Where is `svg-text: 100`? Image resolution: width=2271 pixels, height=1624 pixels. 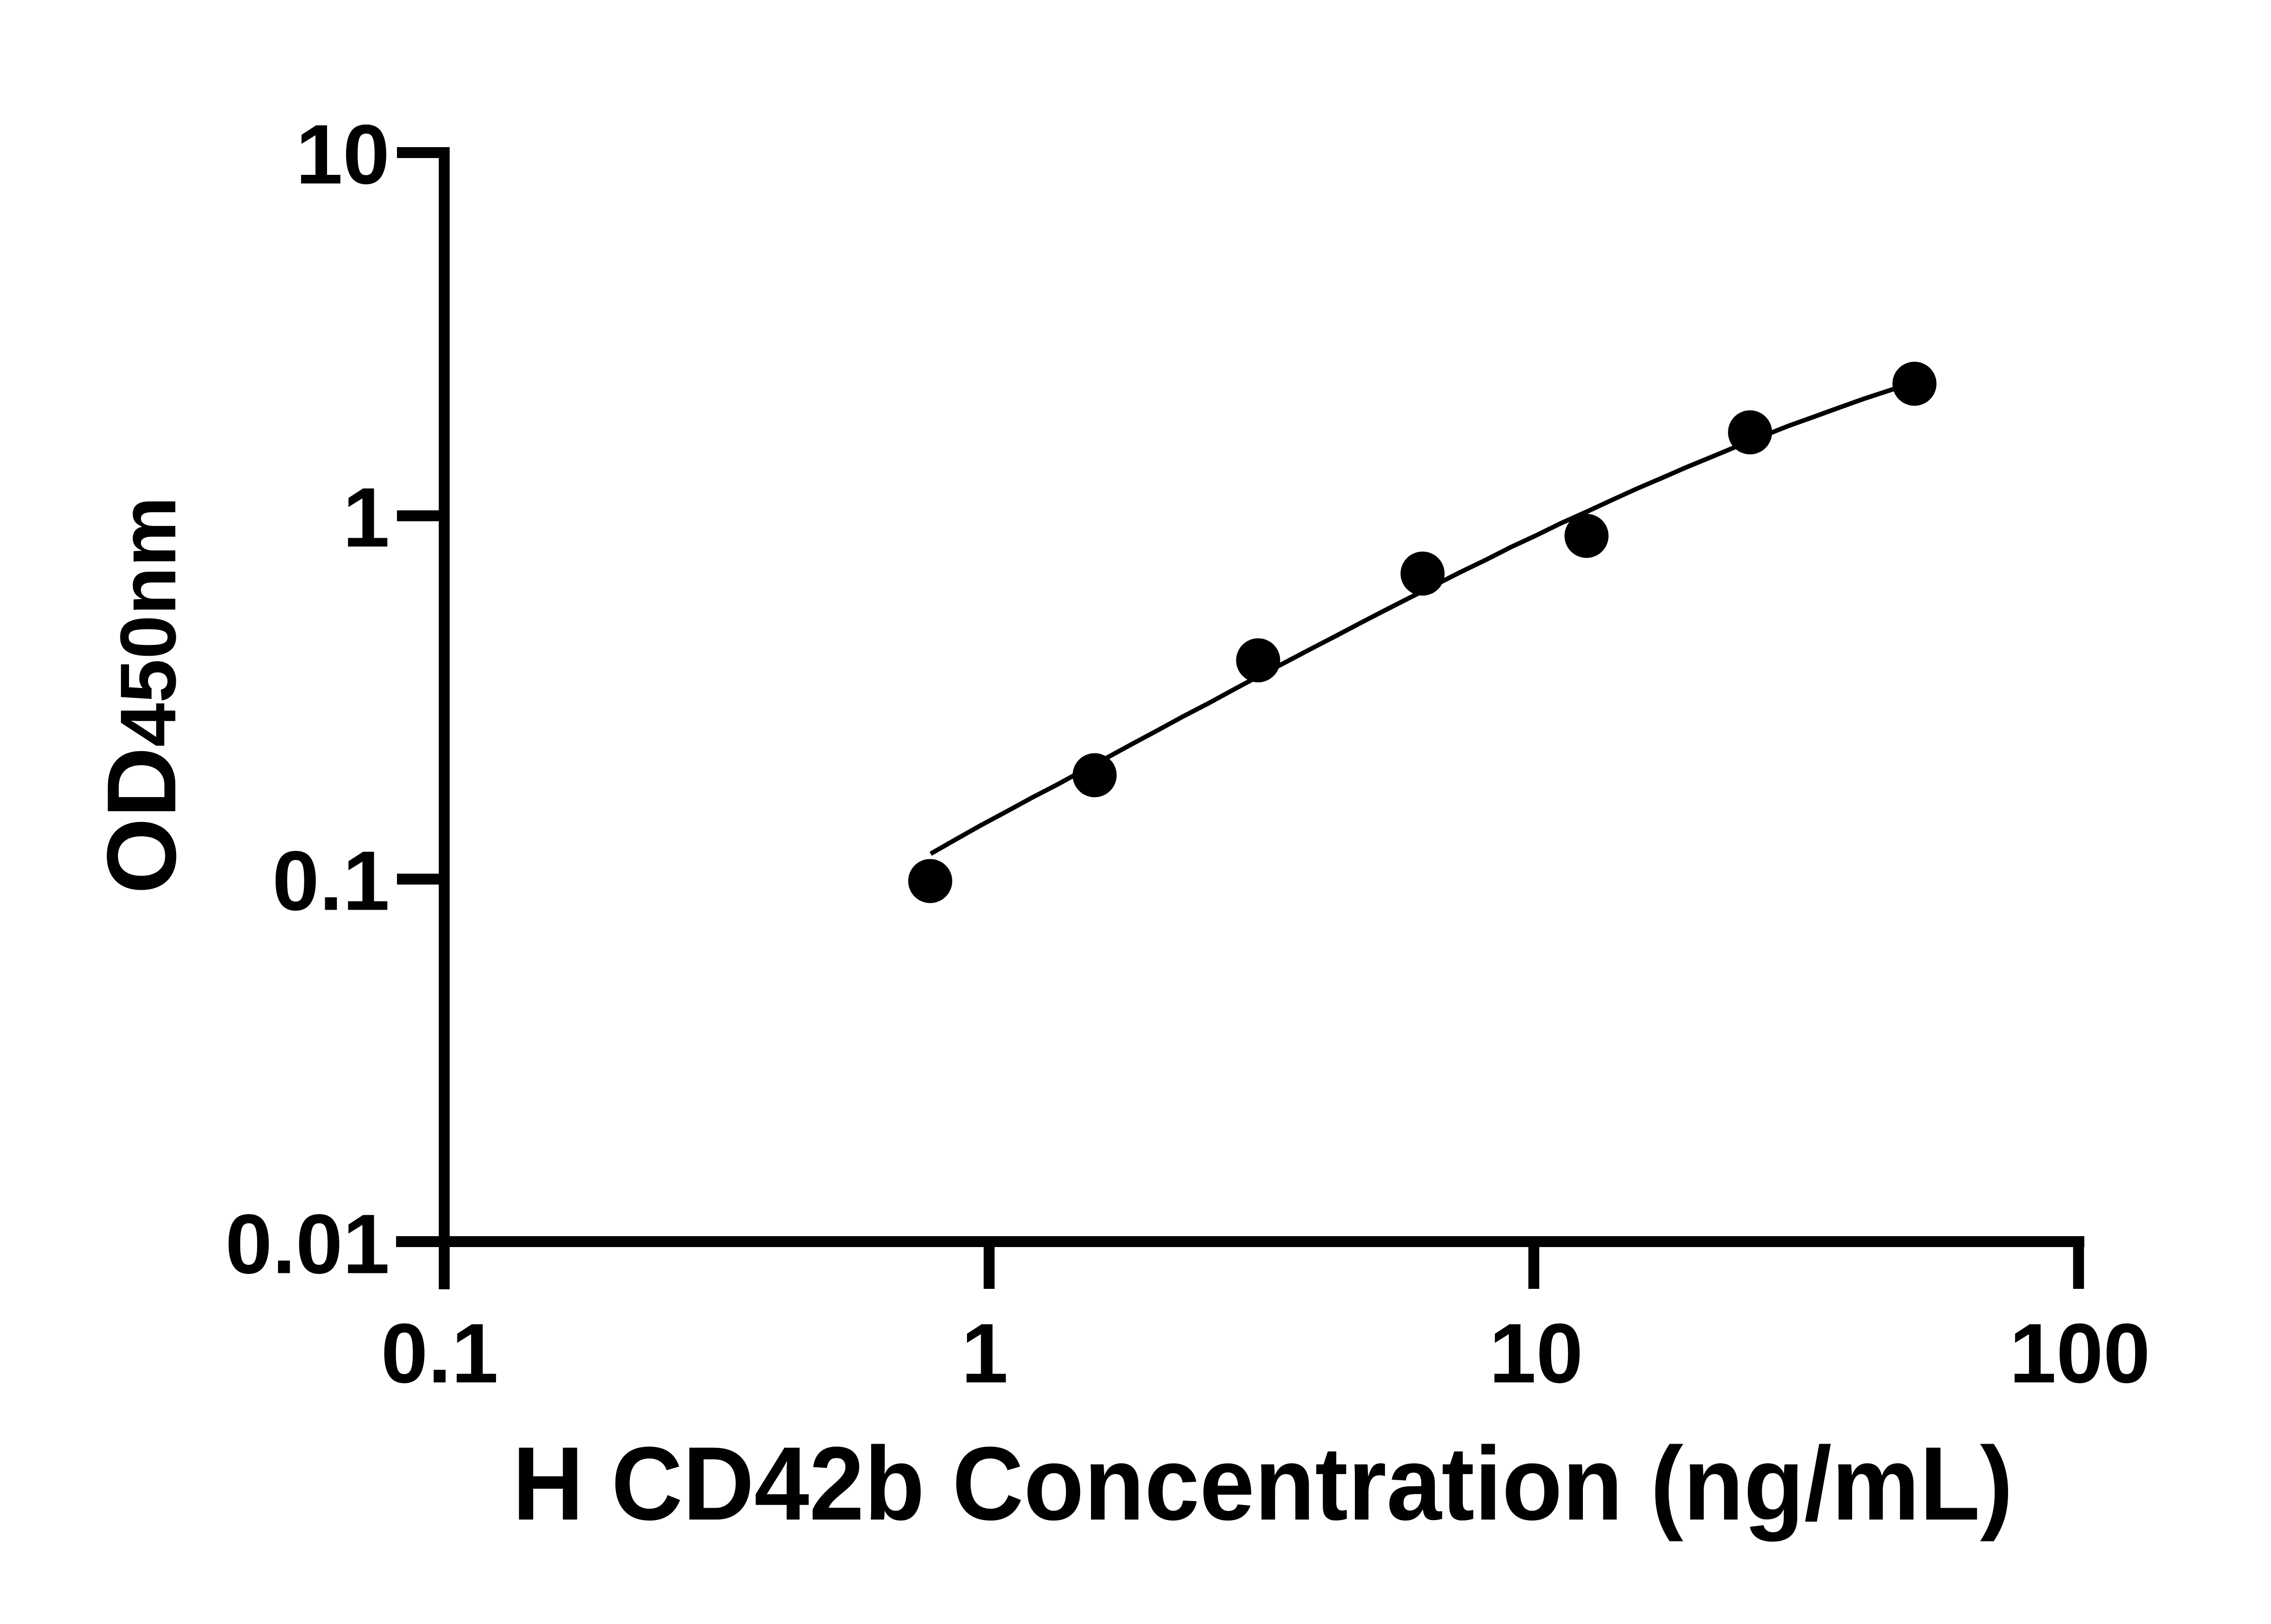 svg-text: 100 is located at coordinates (2079, 1354).